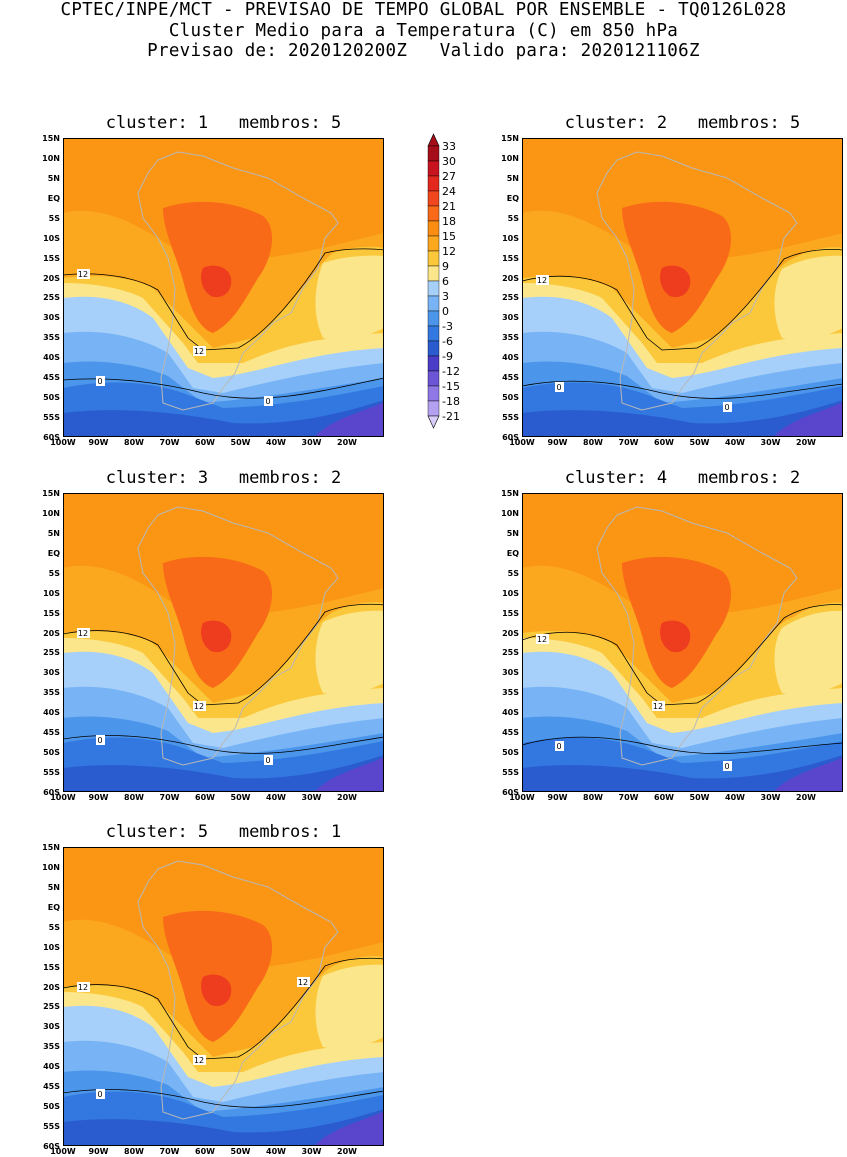 Image resolution: width=847 pixels, height=1157 pixels. Describe the element at coordinates (510, 753) in the screenshot. I see `lat-tick-label: 50S` at that location.